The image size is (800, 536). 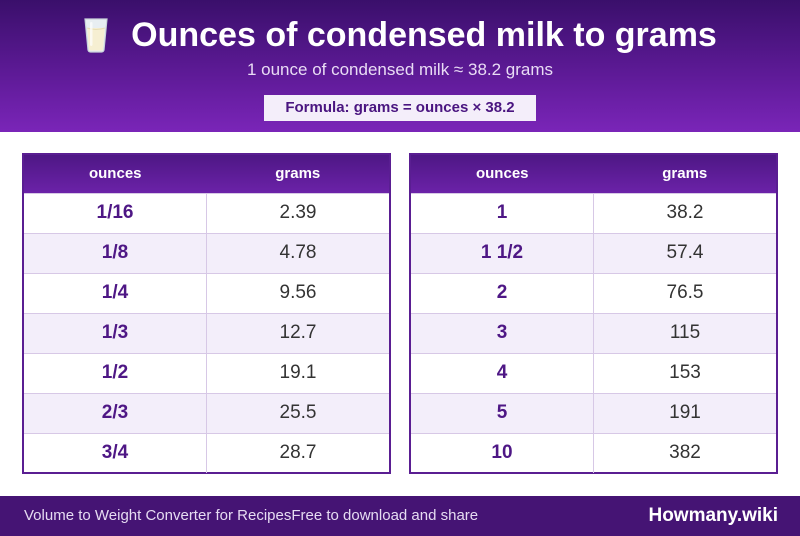 What do you see at coordinates (713, 515) in the screenshot?
I see `brand-logo-text: Howmany.wiki` at bounding box center [713, 515].